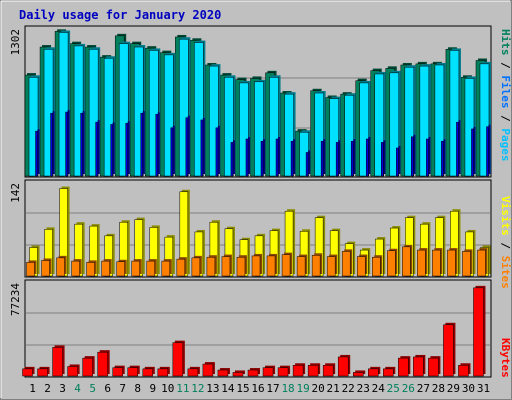  What do you see at coordinates (107, 388) in the screenshot?
I see `x-tick-label: 6` at bounding box center [107, 388].